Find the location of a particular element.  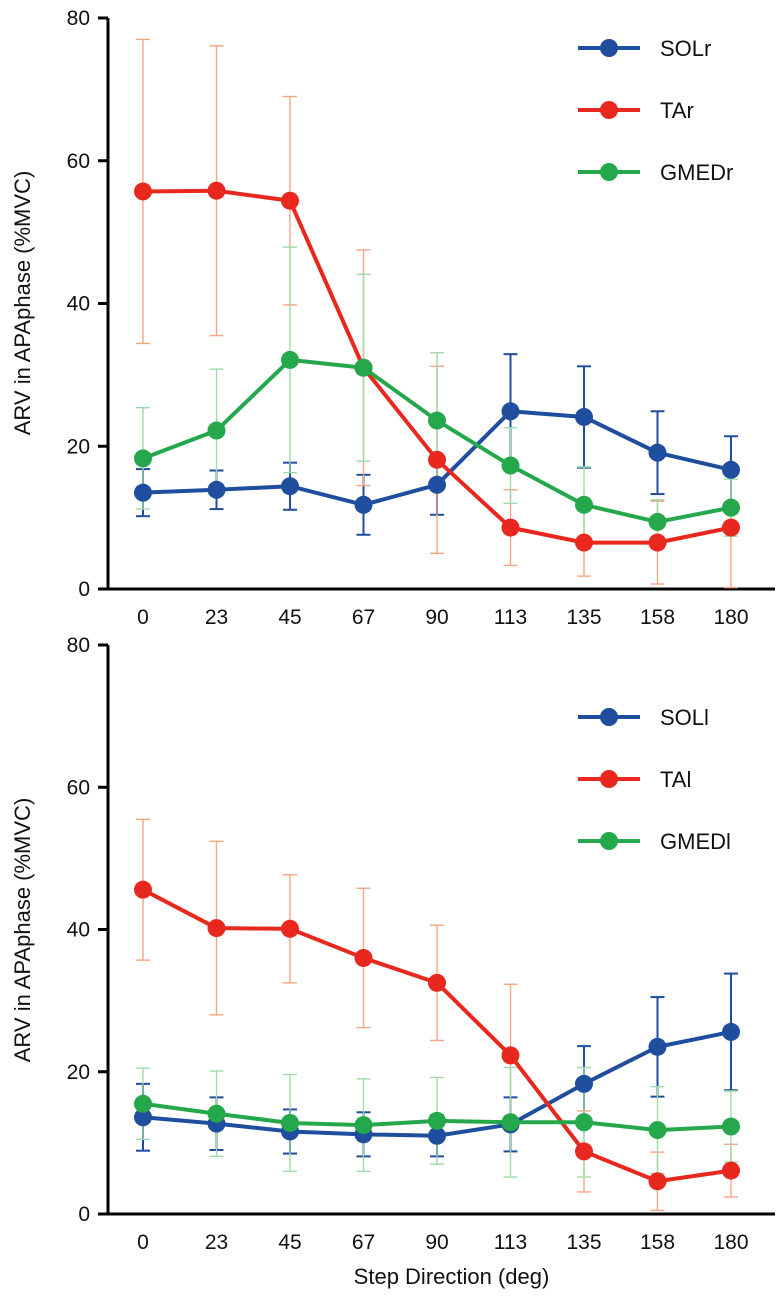

legend: SOLl TAl GMEDl is located at coordinates (654, 779).